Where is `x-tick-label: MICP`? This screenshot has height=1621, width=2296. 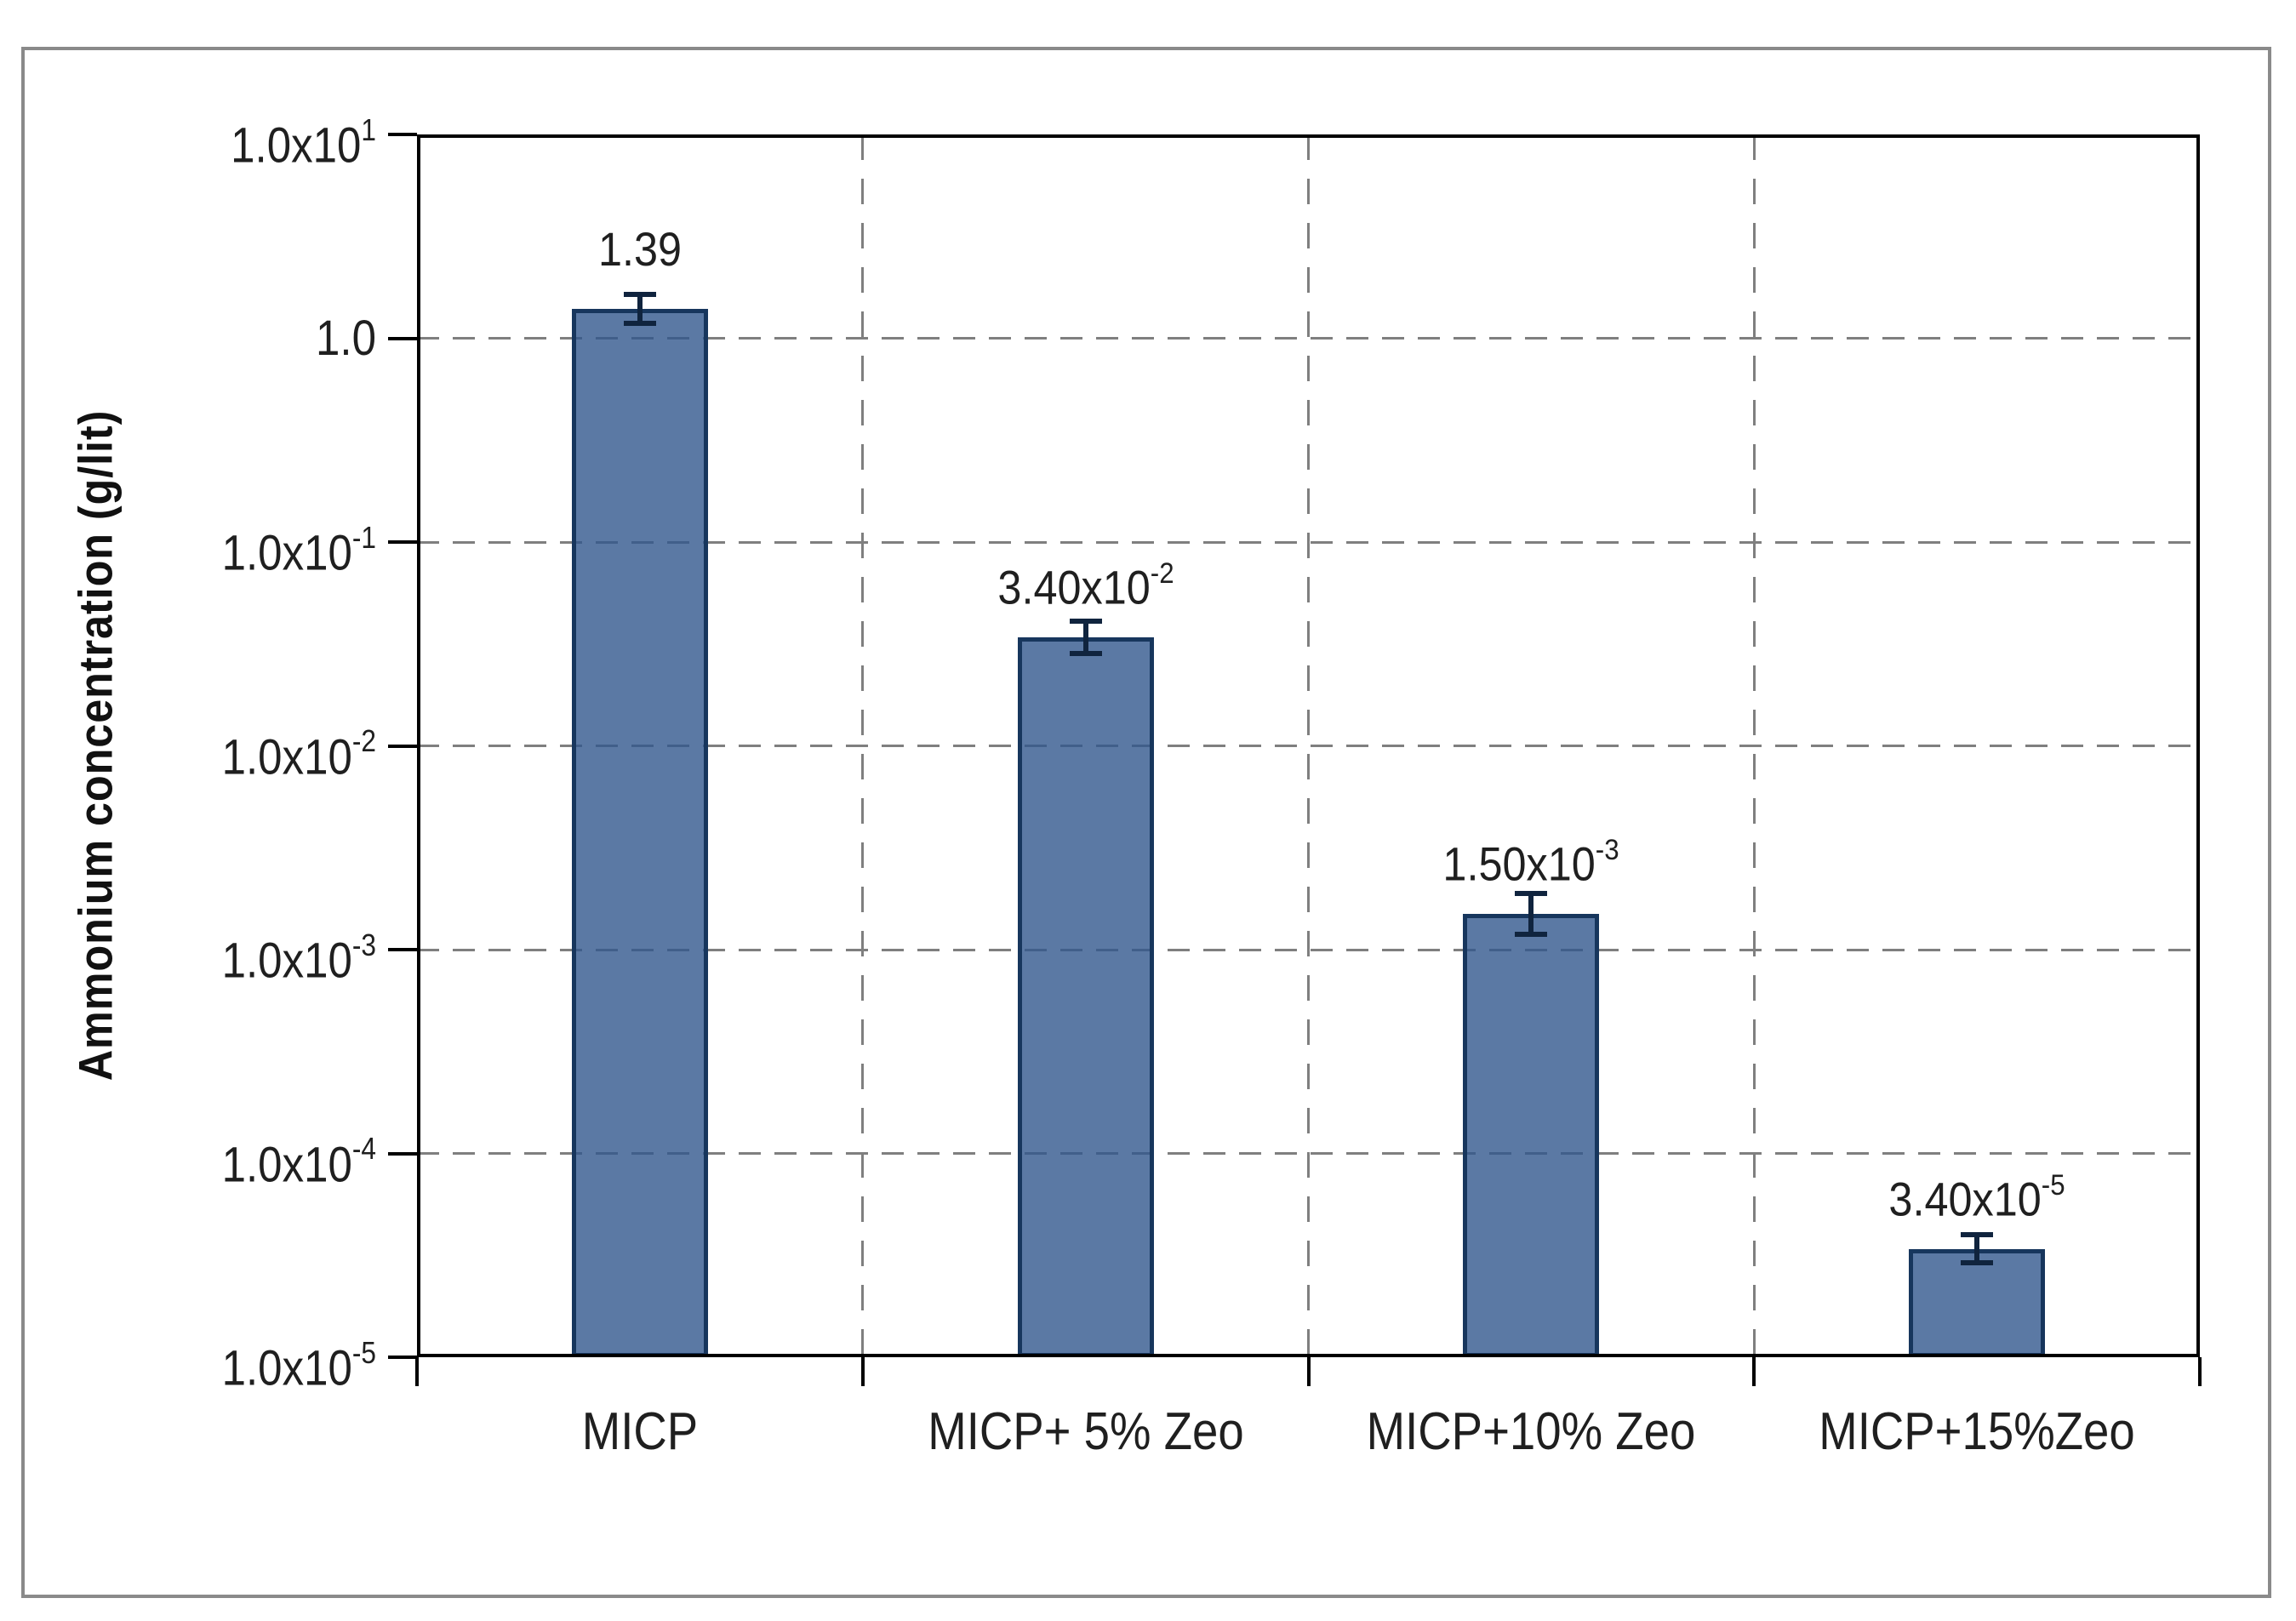
x-tick-label: MICP is located at coordinates (640, 1431).